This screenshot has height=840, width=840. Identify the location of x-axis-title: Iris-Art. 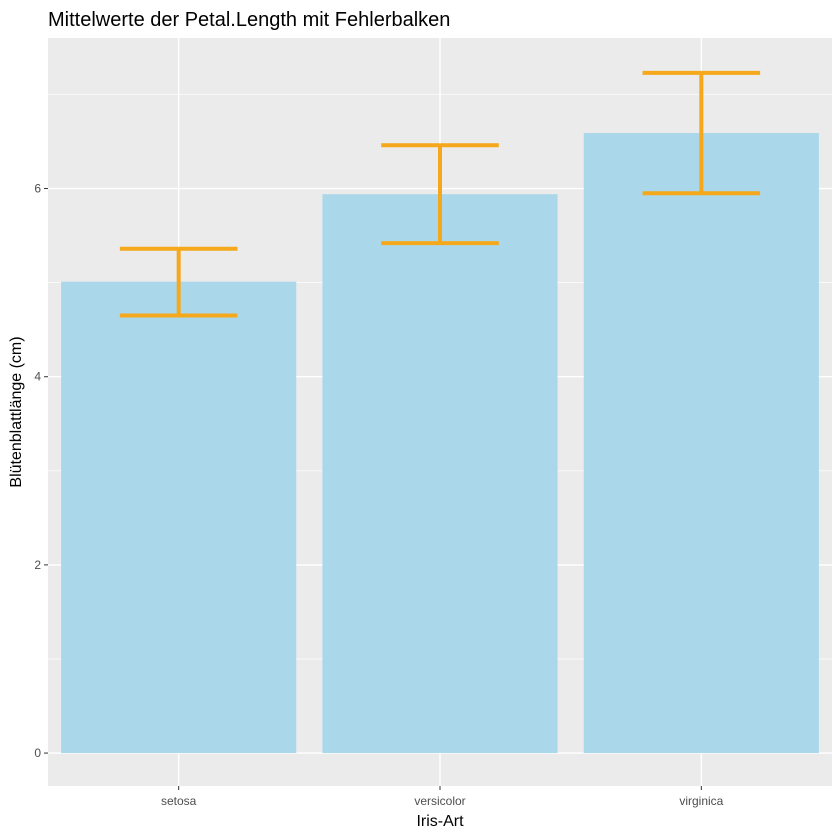
(440, 821).